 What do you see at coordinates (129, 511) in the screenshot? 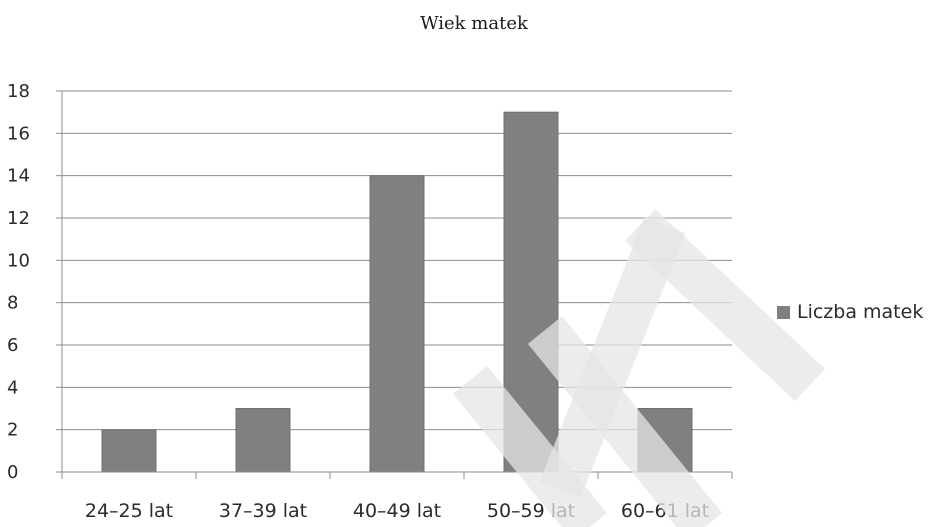
I see `x-tick-label: 24–25 lat` at bounding box center [129, 511].